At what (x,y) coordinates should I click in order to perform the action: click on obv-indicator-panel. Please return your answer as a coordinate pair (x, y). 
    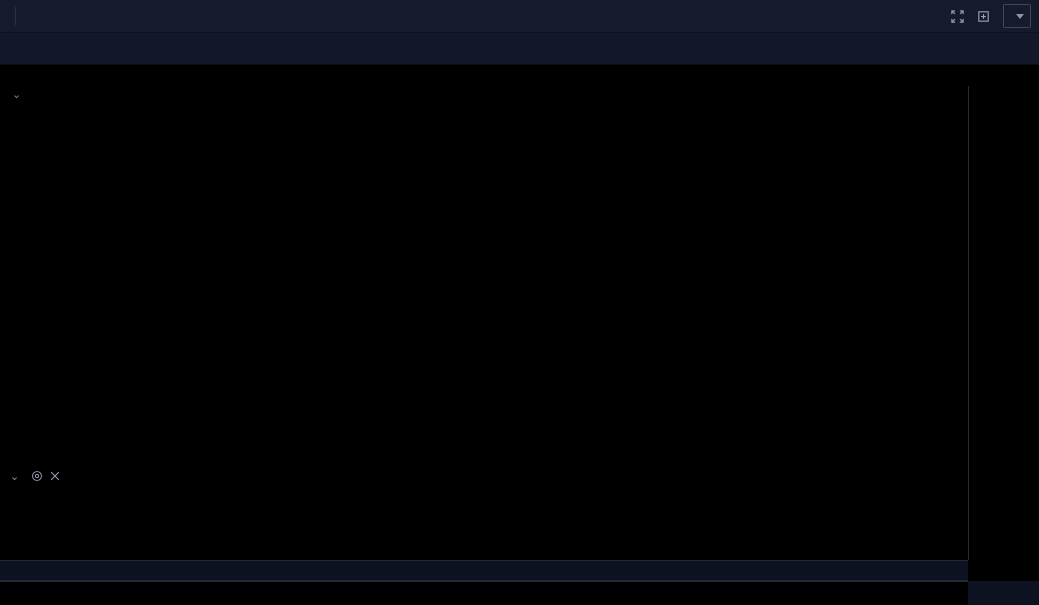
    Looking at the image, I should click on (484, 513).